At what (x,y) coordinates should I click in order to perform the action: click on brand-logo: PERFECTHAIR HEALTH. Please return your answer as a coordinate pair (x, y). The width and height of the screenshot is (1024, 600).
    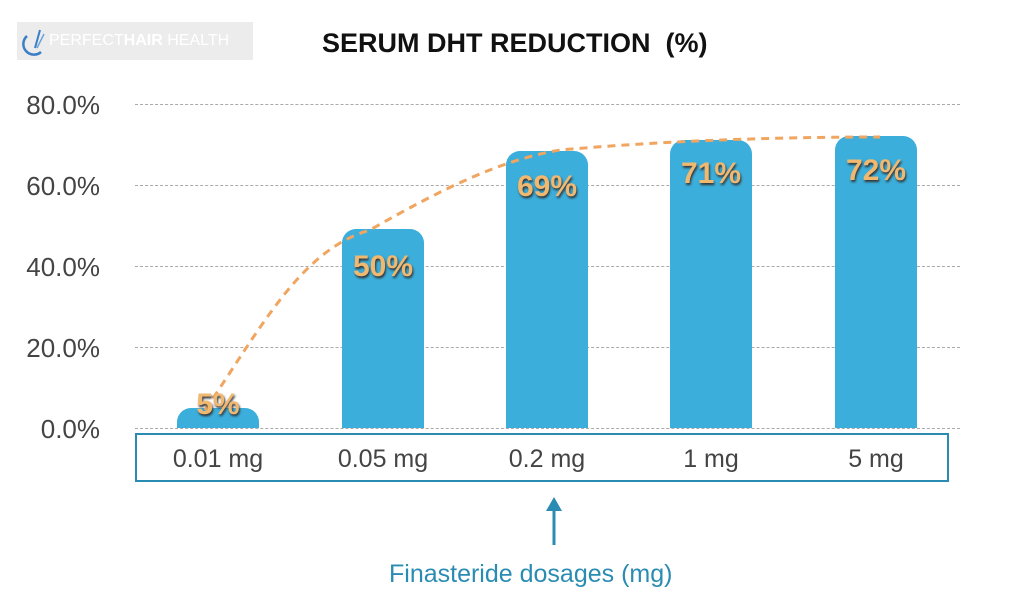
    Looking at the image, I should click on (135, 41).